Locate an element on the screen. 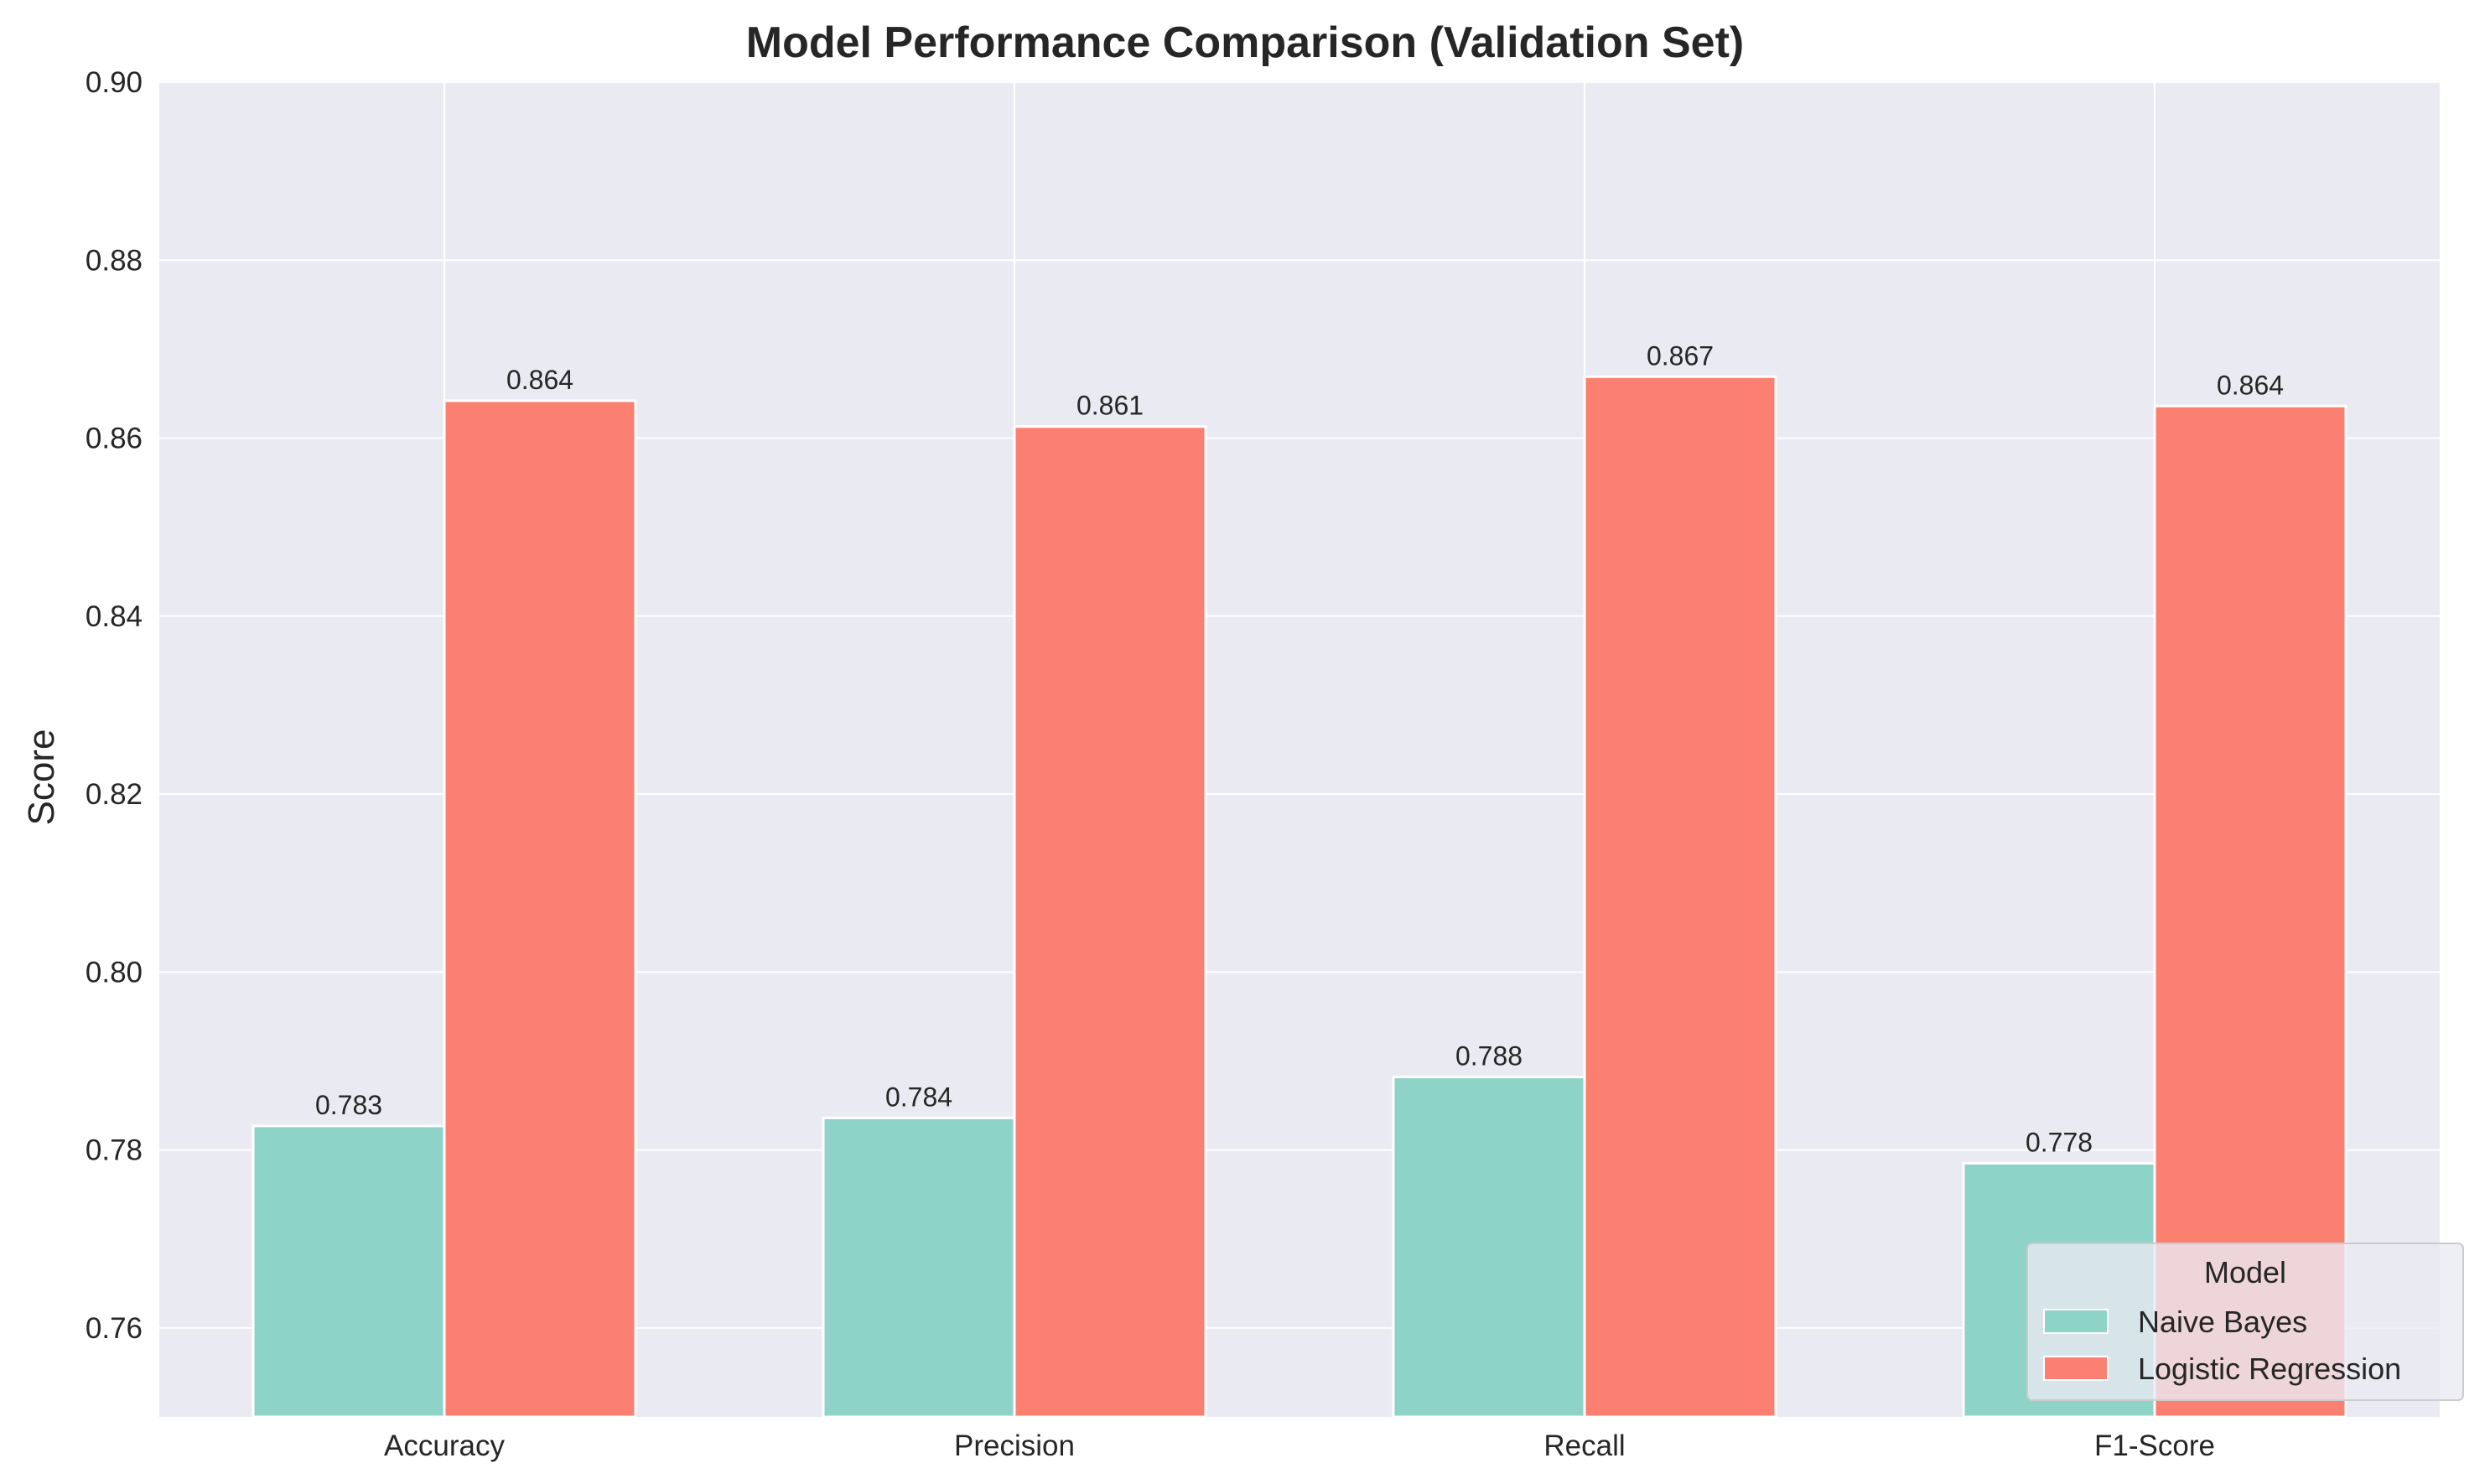 Image resolution: width=2490 pixels, height=1484 pixels. x-tick-label: Precision is located at coordinates (1014, 1446).